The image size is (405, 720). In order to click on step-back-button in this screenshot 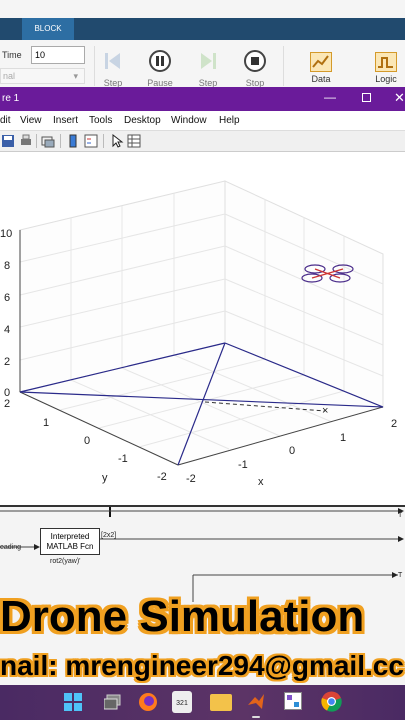, I will do `click(113, 61)`.